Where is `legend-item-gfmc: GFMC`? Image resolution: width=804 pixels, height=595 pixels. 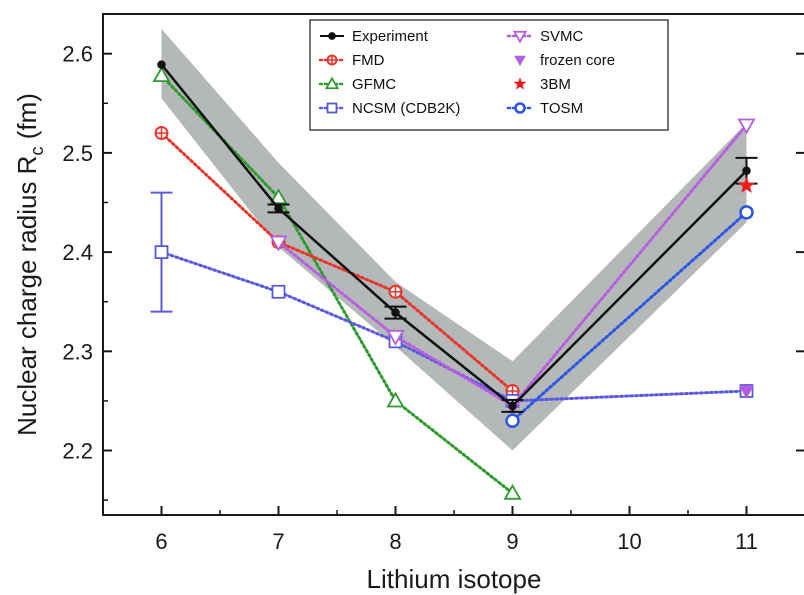 legend-item-gfmc: GFMC is located at coordinates (357, 84).